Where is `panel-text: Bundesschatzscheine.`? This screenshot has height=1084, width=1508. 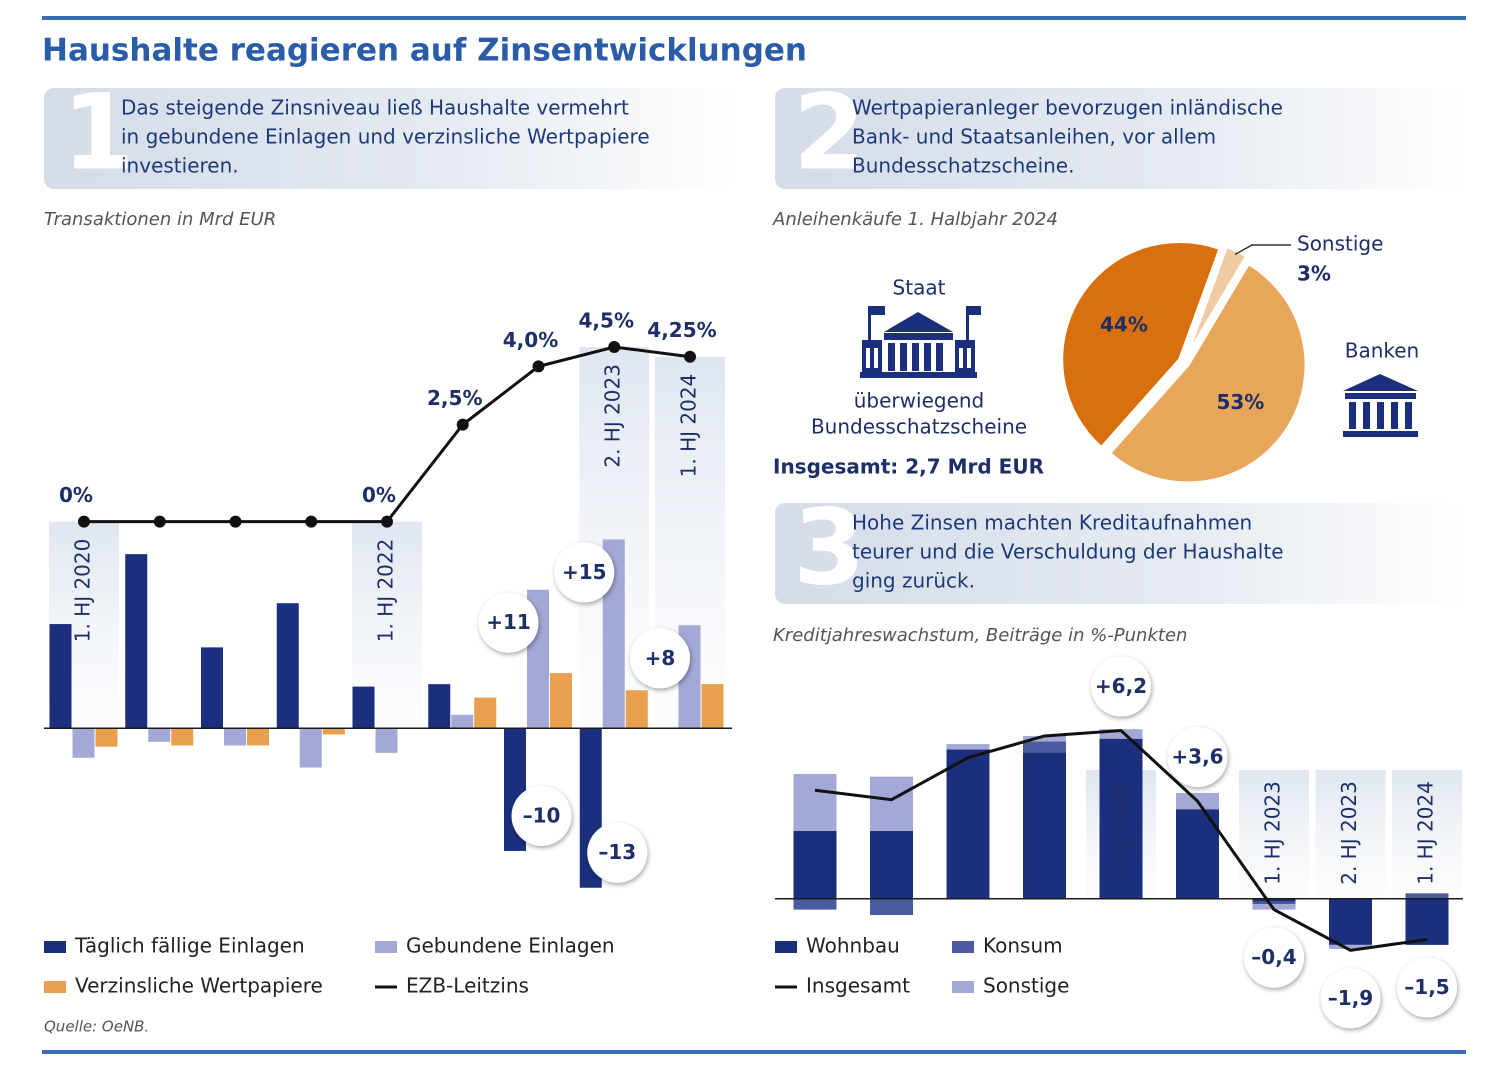
panel-text: Bundesschatzscheine. is located at coordinates (963, 166).